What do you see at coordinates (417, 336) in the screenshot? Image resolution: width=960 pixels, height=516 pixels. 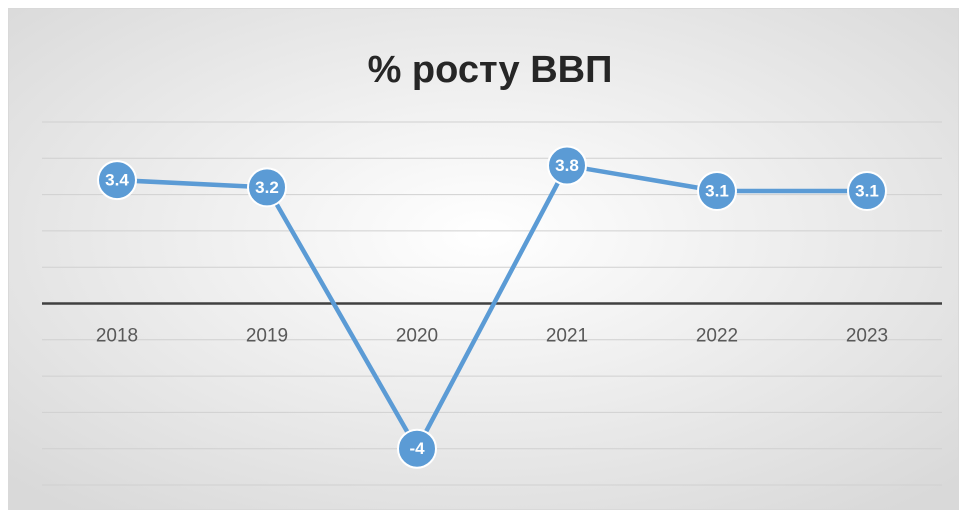 I see `x-tick-label: 2020` at bounding box center [417, 336].